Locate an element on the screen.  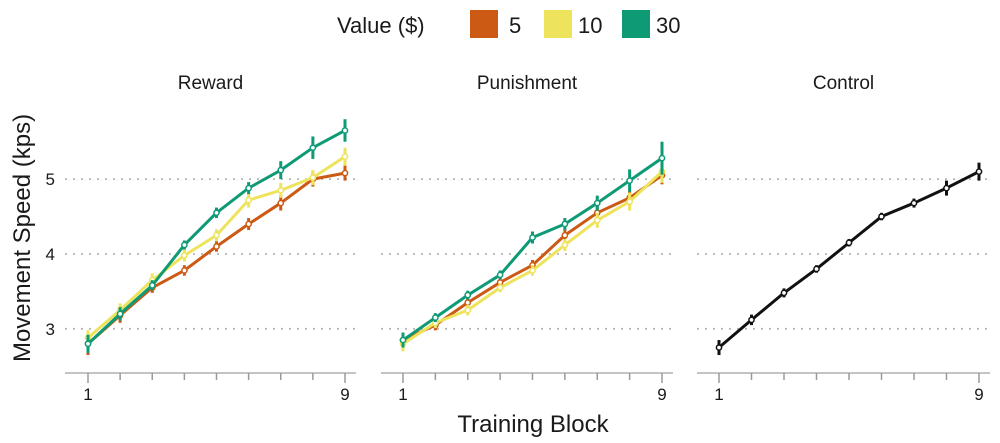
x-tick-label-reward-9: 9 is located at coordinates (344, 394).